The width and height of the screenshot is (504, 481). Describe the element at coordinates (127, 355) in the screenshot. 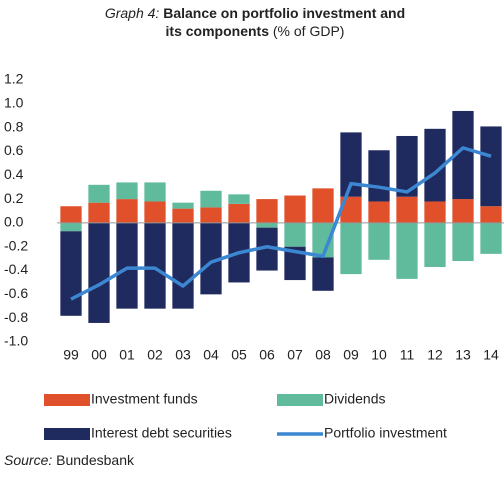

I see `x-tick-label: 01` at that location.